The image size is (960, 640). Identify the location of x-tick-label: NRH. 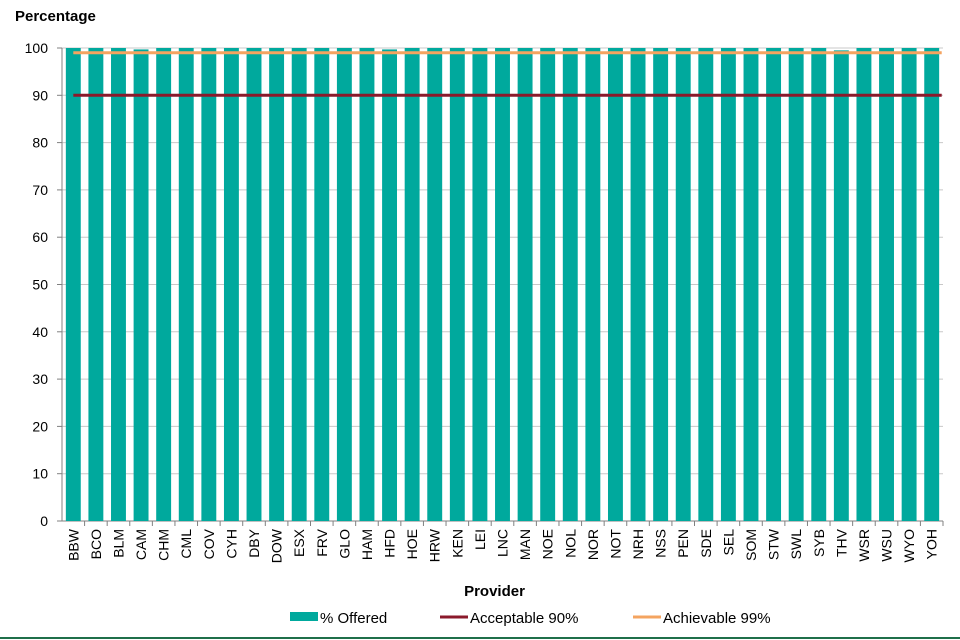
(638, 544).